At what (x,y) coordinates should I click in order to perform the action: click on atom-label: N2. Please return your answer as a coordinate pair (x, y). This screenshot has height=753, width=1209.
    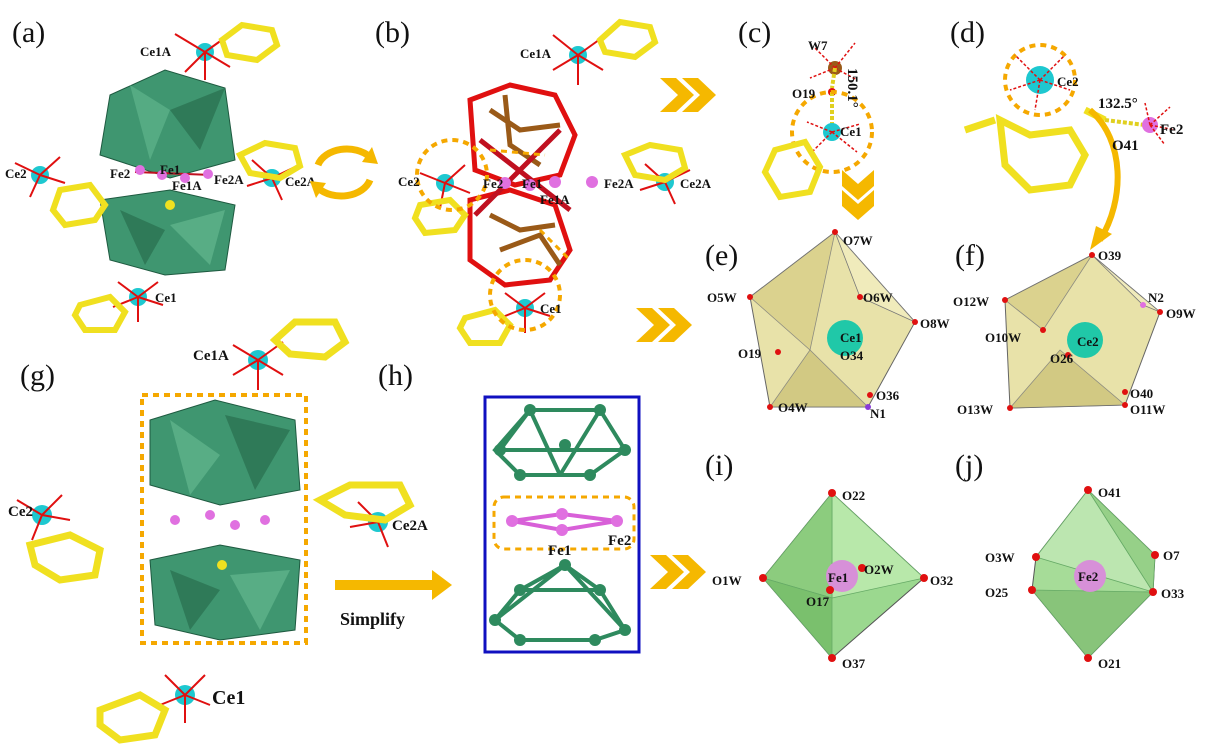
    Looking at the image, I should click on (1156, 297).